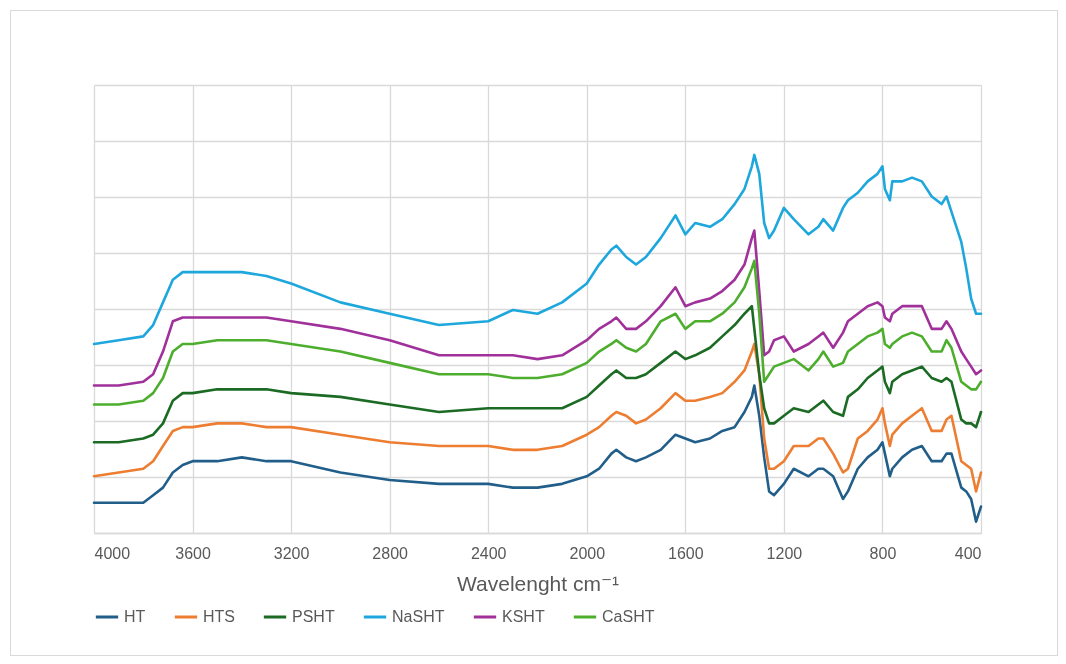 This screenshot has height=664, width=1066. What do you see at coordinates (538, 583) in the screenshot?
I see `x-axis-title: Wavelenght cm⁻¹` at bounding box center [538, 583].